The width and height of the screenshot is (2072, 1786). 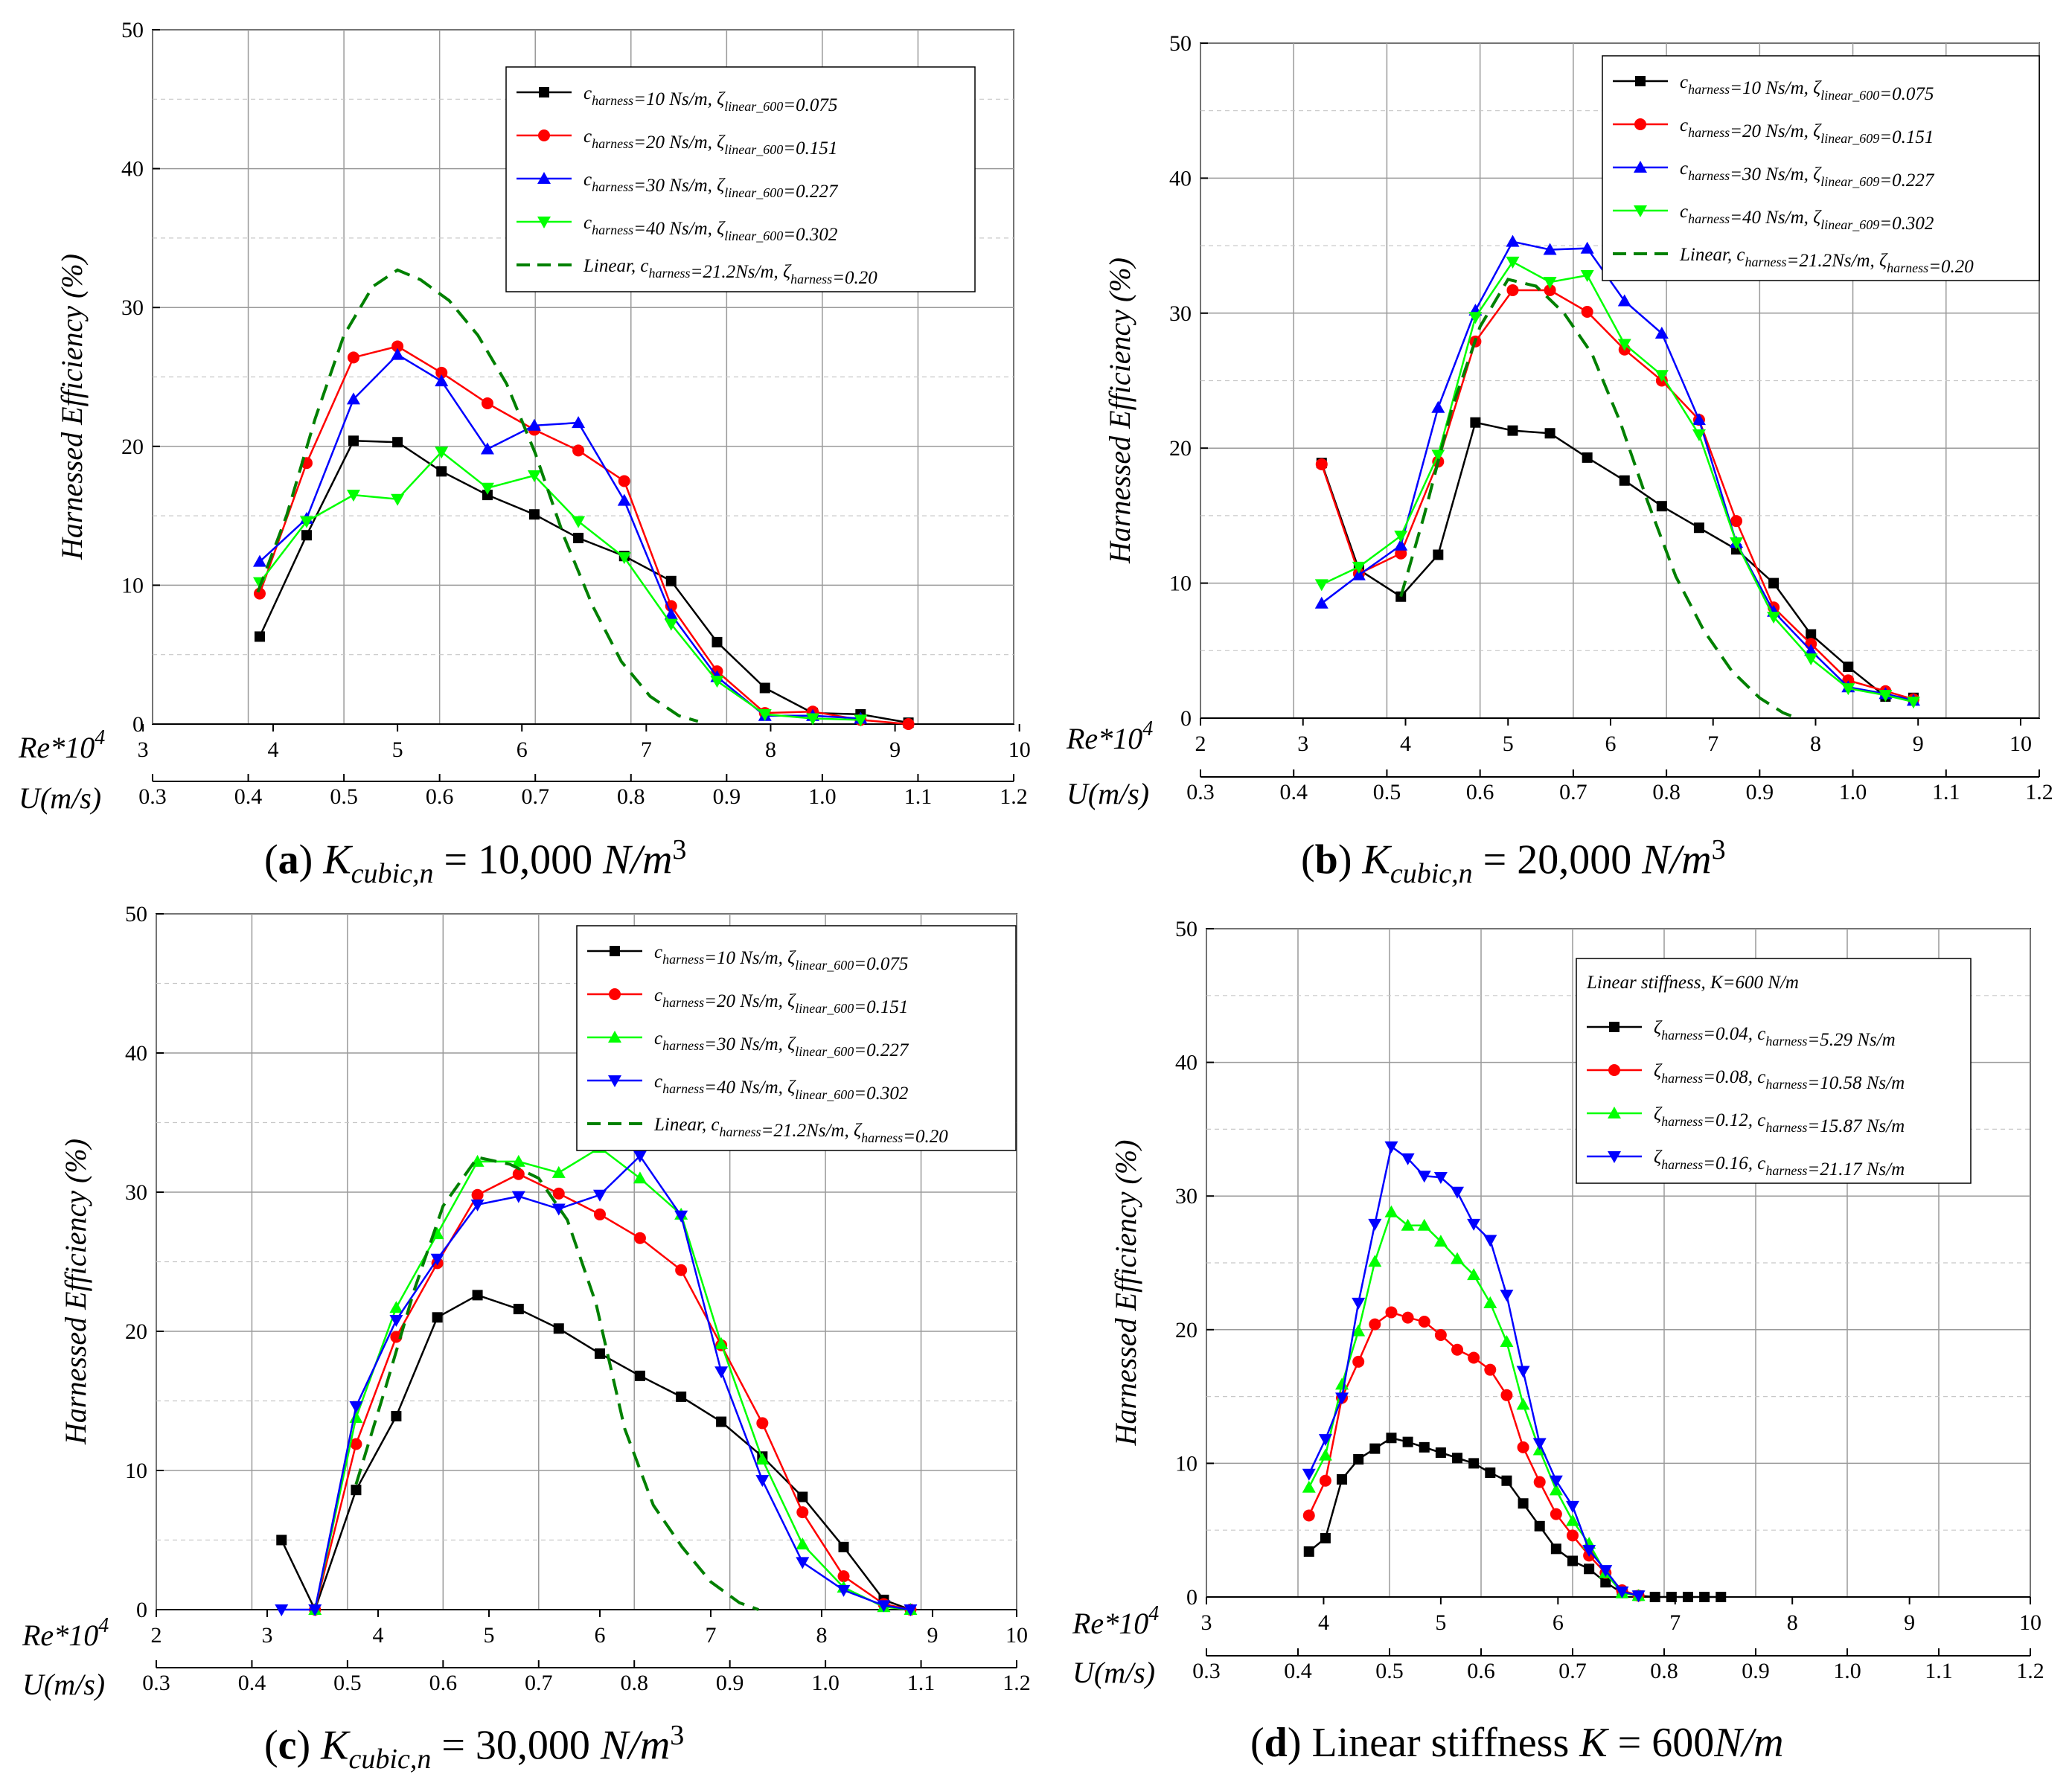 I want to click on re-axis-label-b: Re*104, so click(x=1109, y=736).